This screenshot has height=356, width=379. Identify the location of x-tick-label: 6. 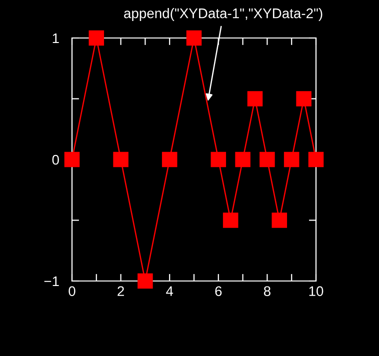
(218, 291).